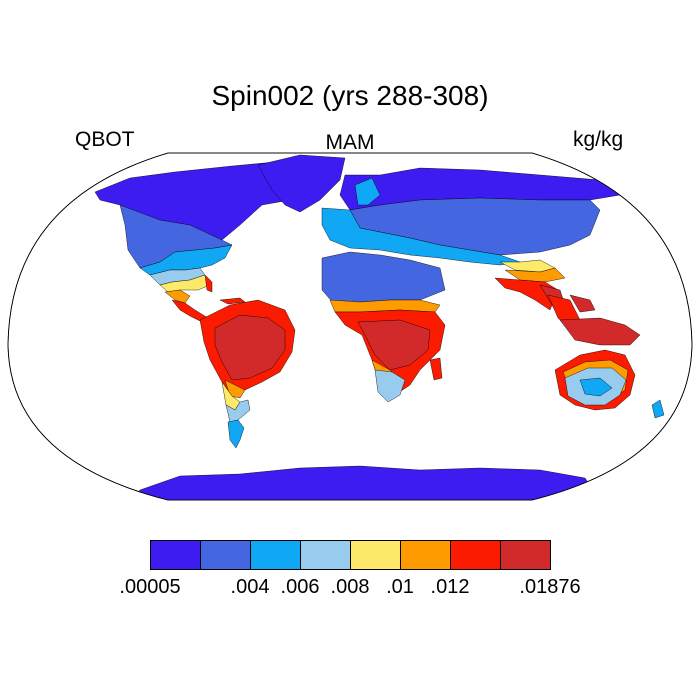 The image size is (700, 700). What do you see at coordinates (250, 587) in the screenshot?
I see `colorbar-tick-label: .004` at bounding box center [250, 587].